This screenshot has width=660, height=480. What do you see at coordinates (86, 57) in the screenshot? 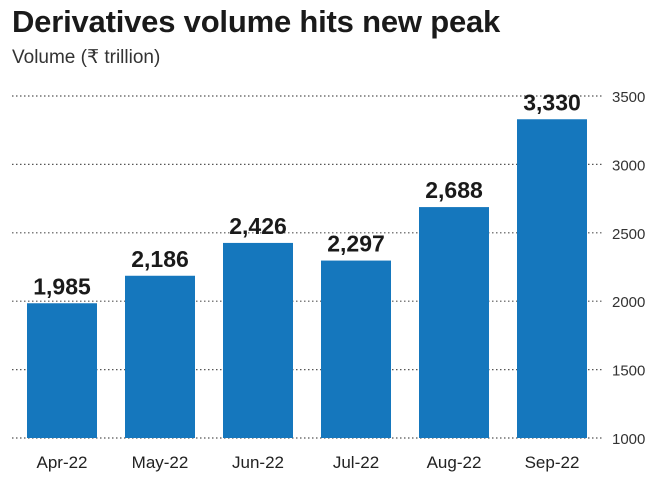
I see `chart-subtitle: Volume (₹ trillion)` at bounding box center [86, 57].